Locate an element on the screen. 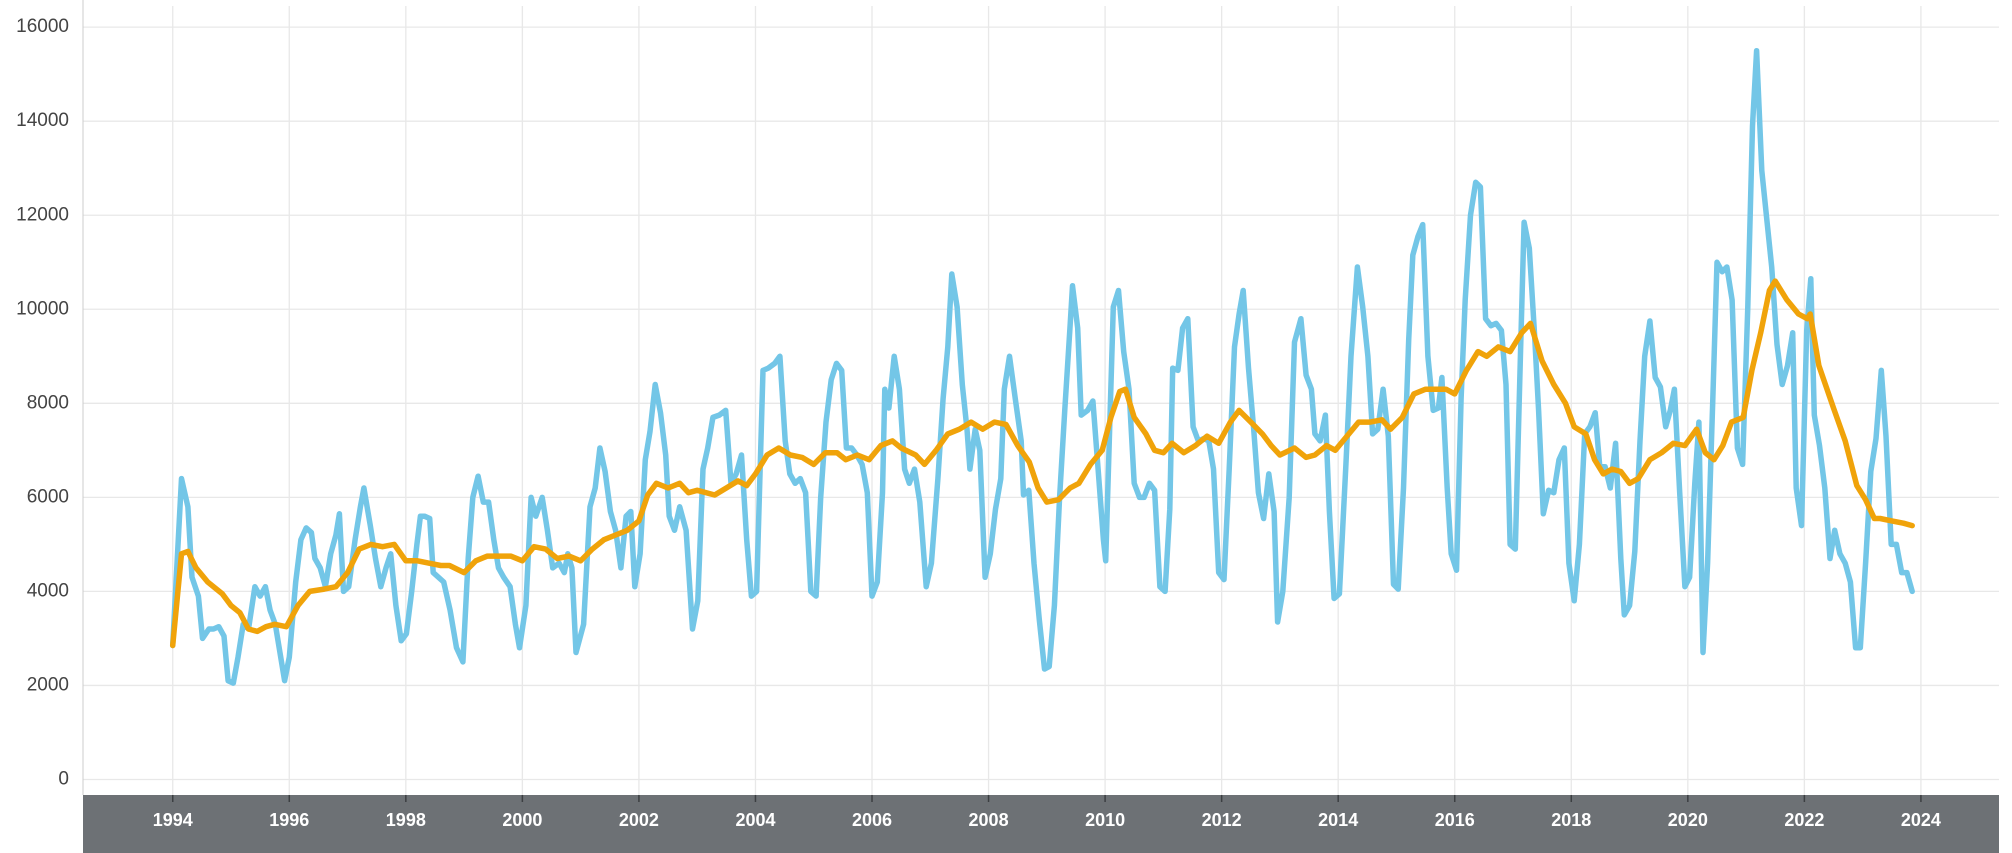 The width and height of the screenshot is (2012, 853). x-tick-label: 2000 is located at coordinates (522, 820).